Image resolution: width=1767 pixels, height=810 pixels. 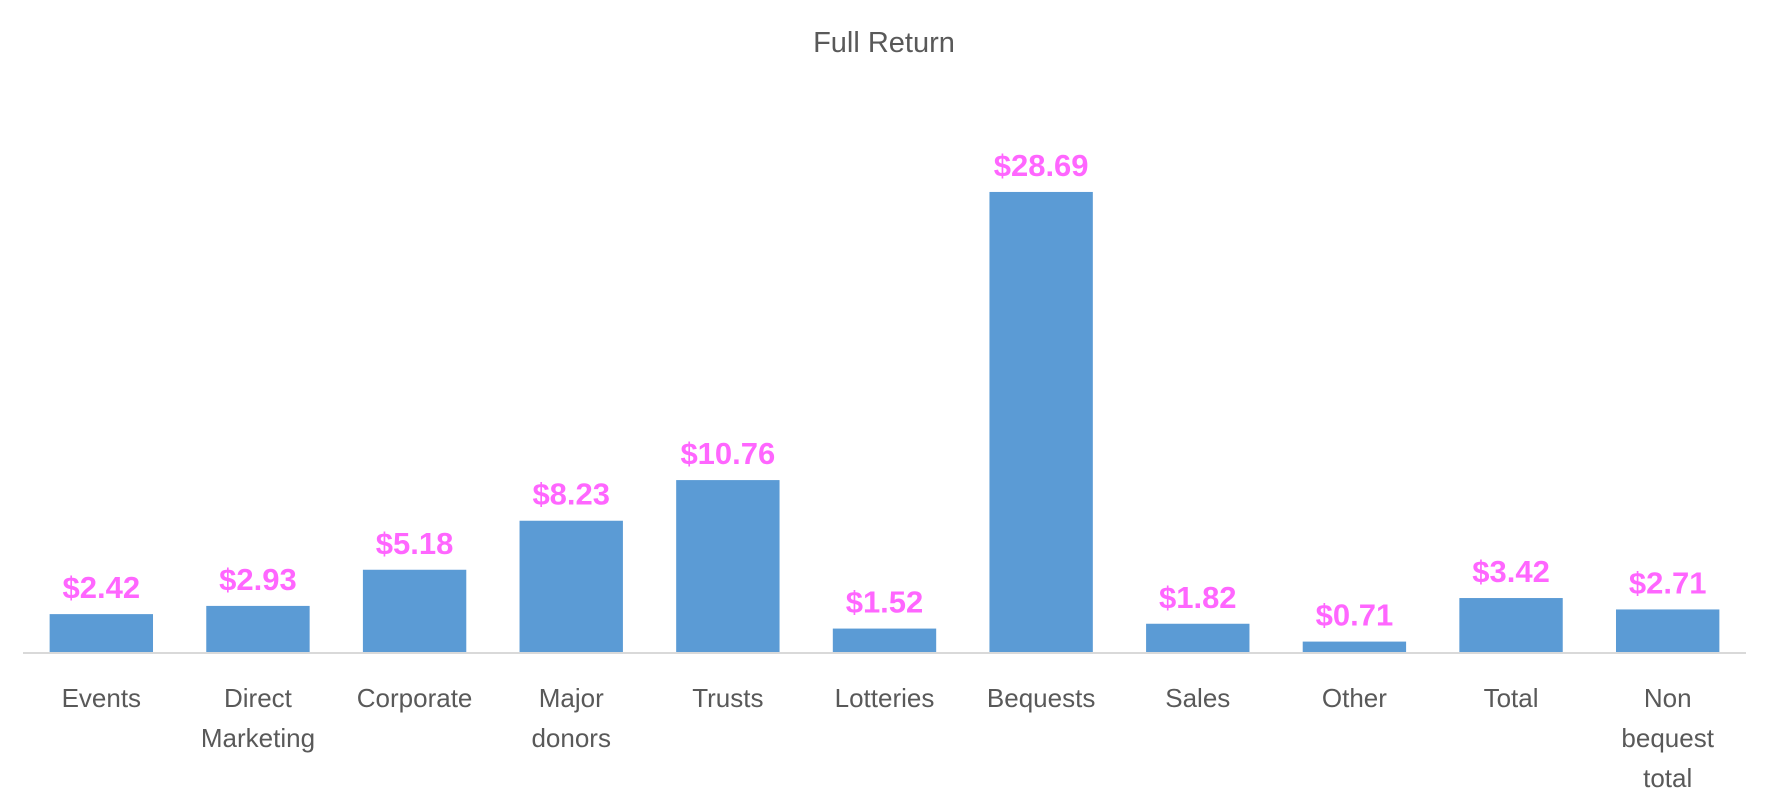 What do you see at coordinates (102, 698) in the screenshot?
I see `category-label: Events` at bounding box center [102, 698].